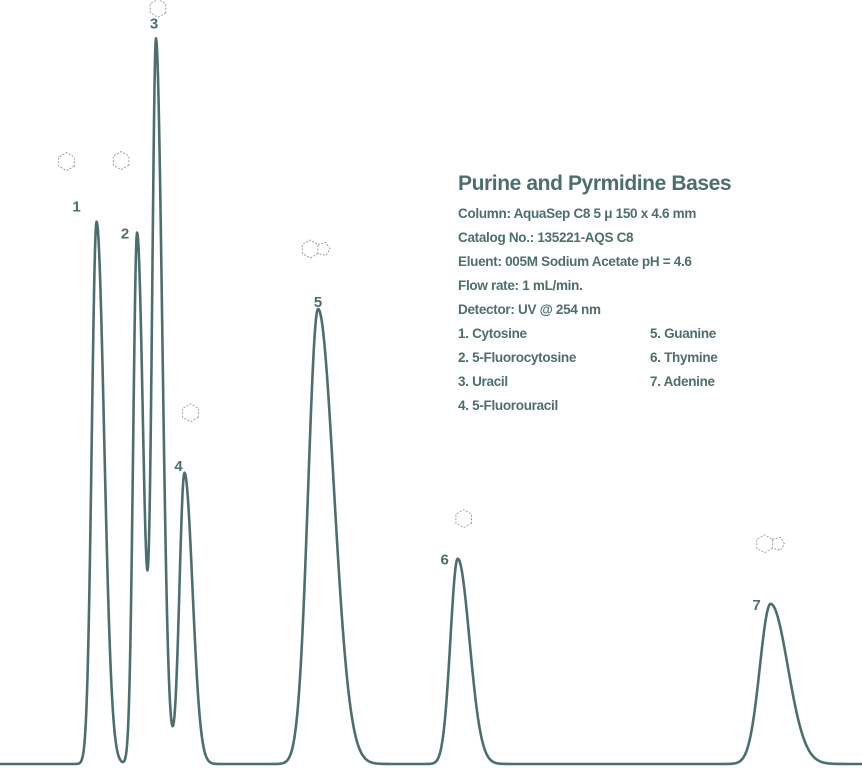 The width and height of the screenshot is (862, 768). I want to click on detector-info: Detector: UV @ 254 nm, so click(529, 309).